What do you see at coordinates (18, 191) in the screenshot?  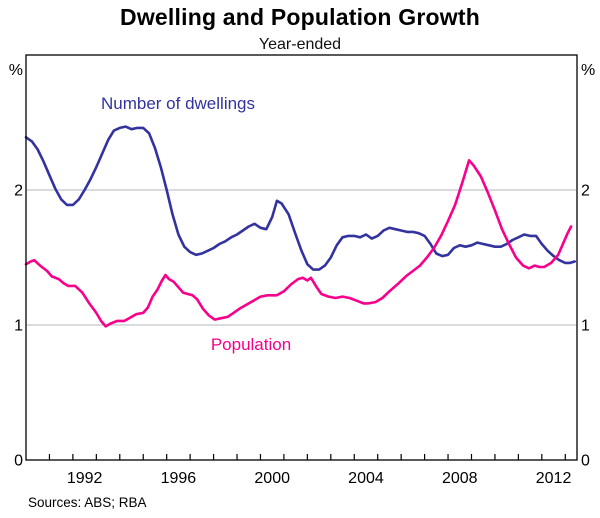 I see `y-label-left-2: 2` at bounding box center [18, 191].